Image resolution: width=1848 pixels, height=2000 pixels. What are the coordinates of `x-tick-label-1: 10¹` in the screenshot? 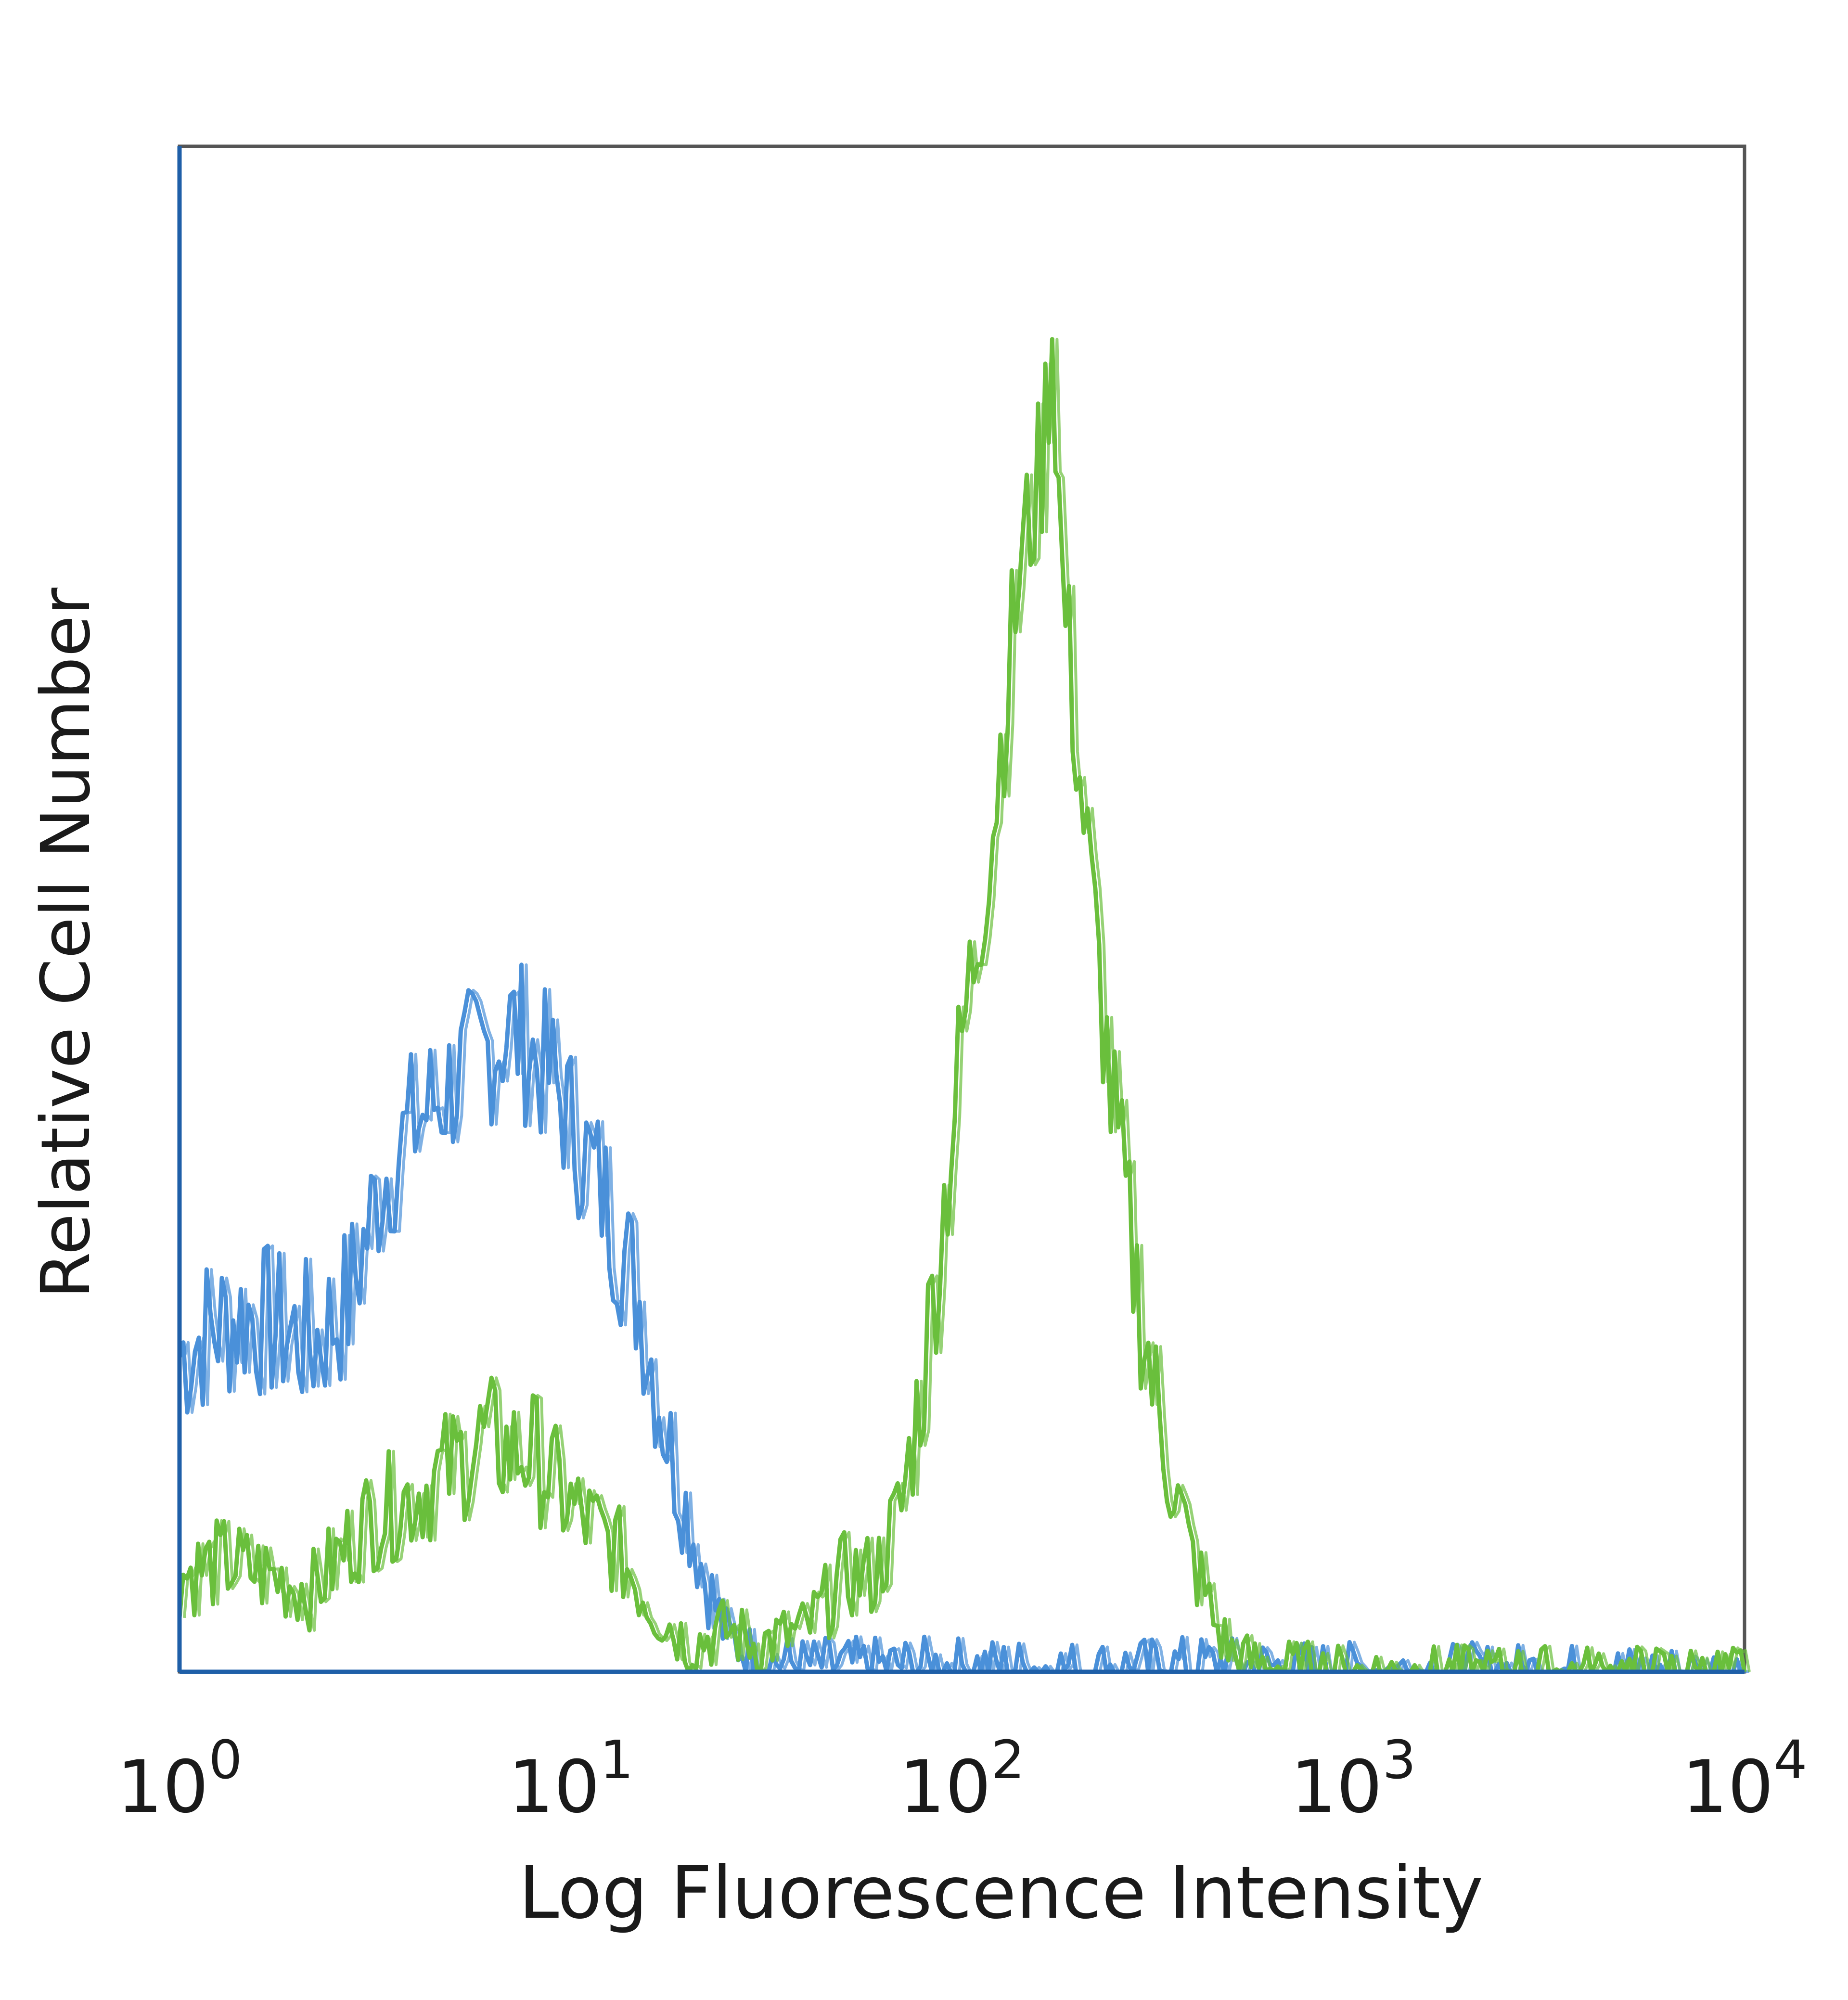 It's located at (571, 1779).